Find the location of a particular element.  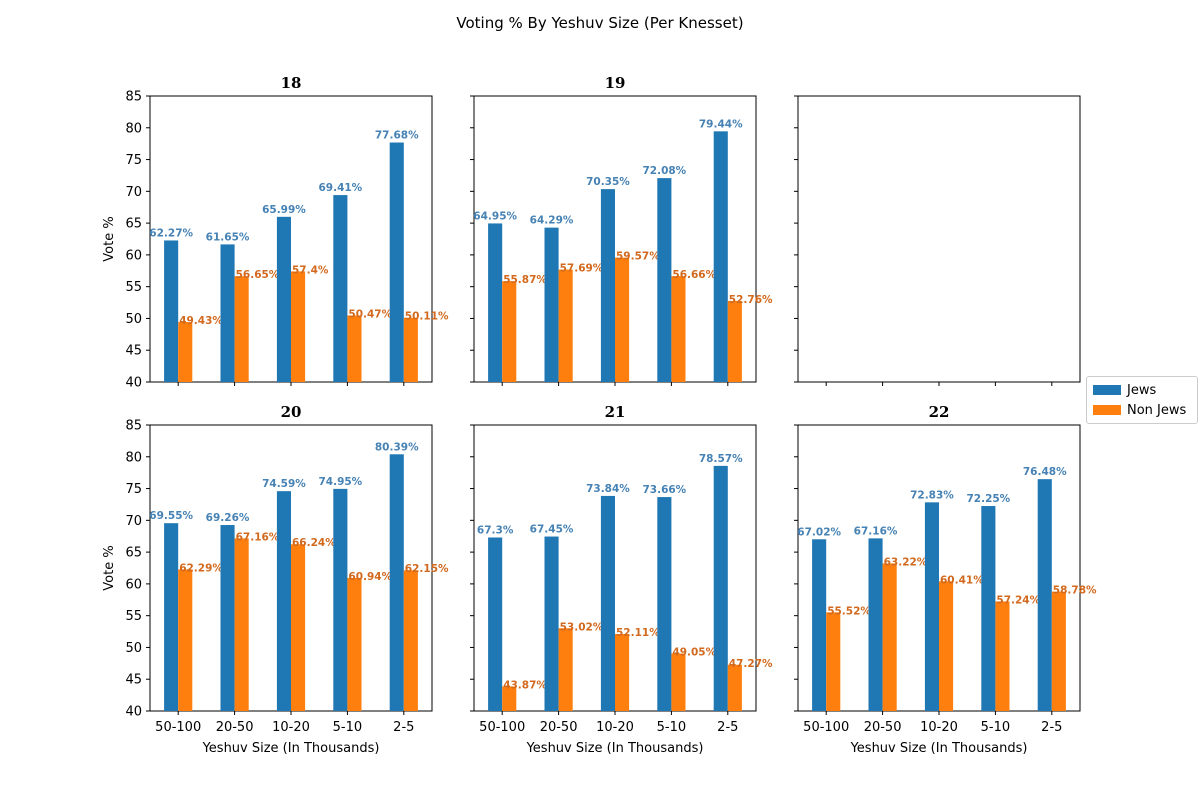

subplot-2-data-label-jews: 64.95% is located at coordinates (495, 216).